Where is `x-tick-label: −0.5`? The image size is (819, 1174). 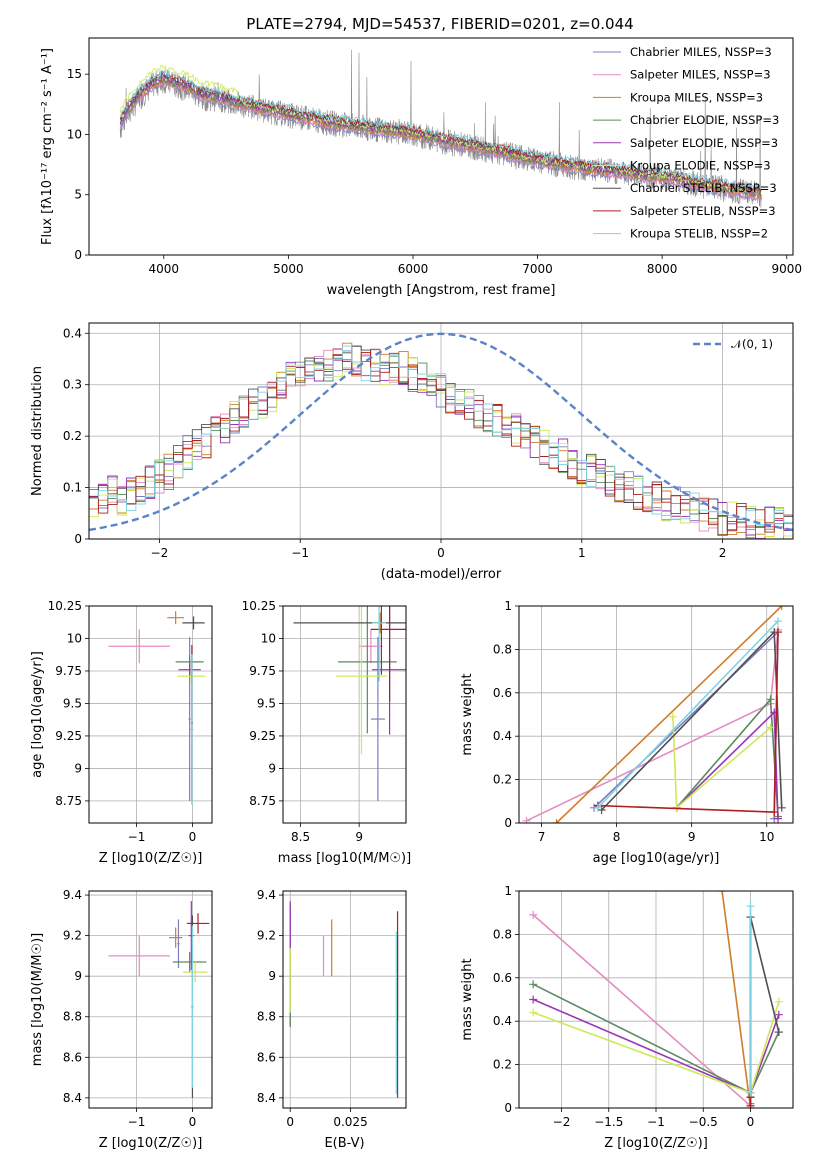
x-tick-label: −0.5 is located at coordinates (703, 1122).